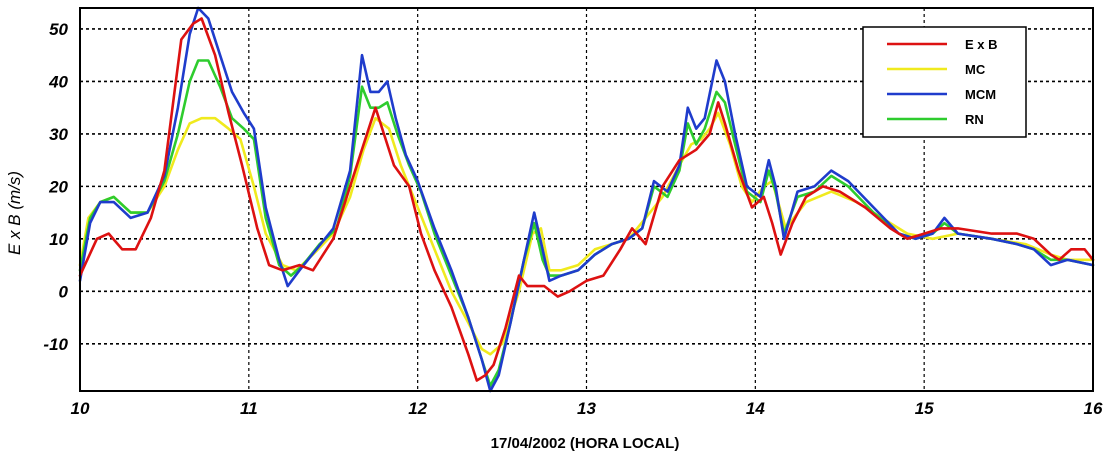 This screenshot has height=456, width=1105. Describe the element at coordinates (974, 119) in the screenshot. I see `legend-label: RN` at that location.